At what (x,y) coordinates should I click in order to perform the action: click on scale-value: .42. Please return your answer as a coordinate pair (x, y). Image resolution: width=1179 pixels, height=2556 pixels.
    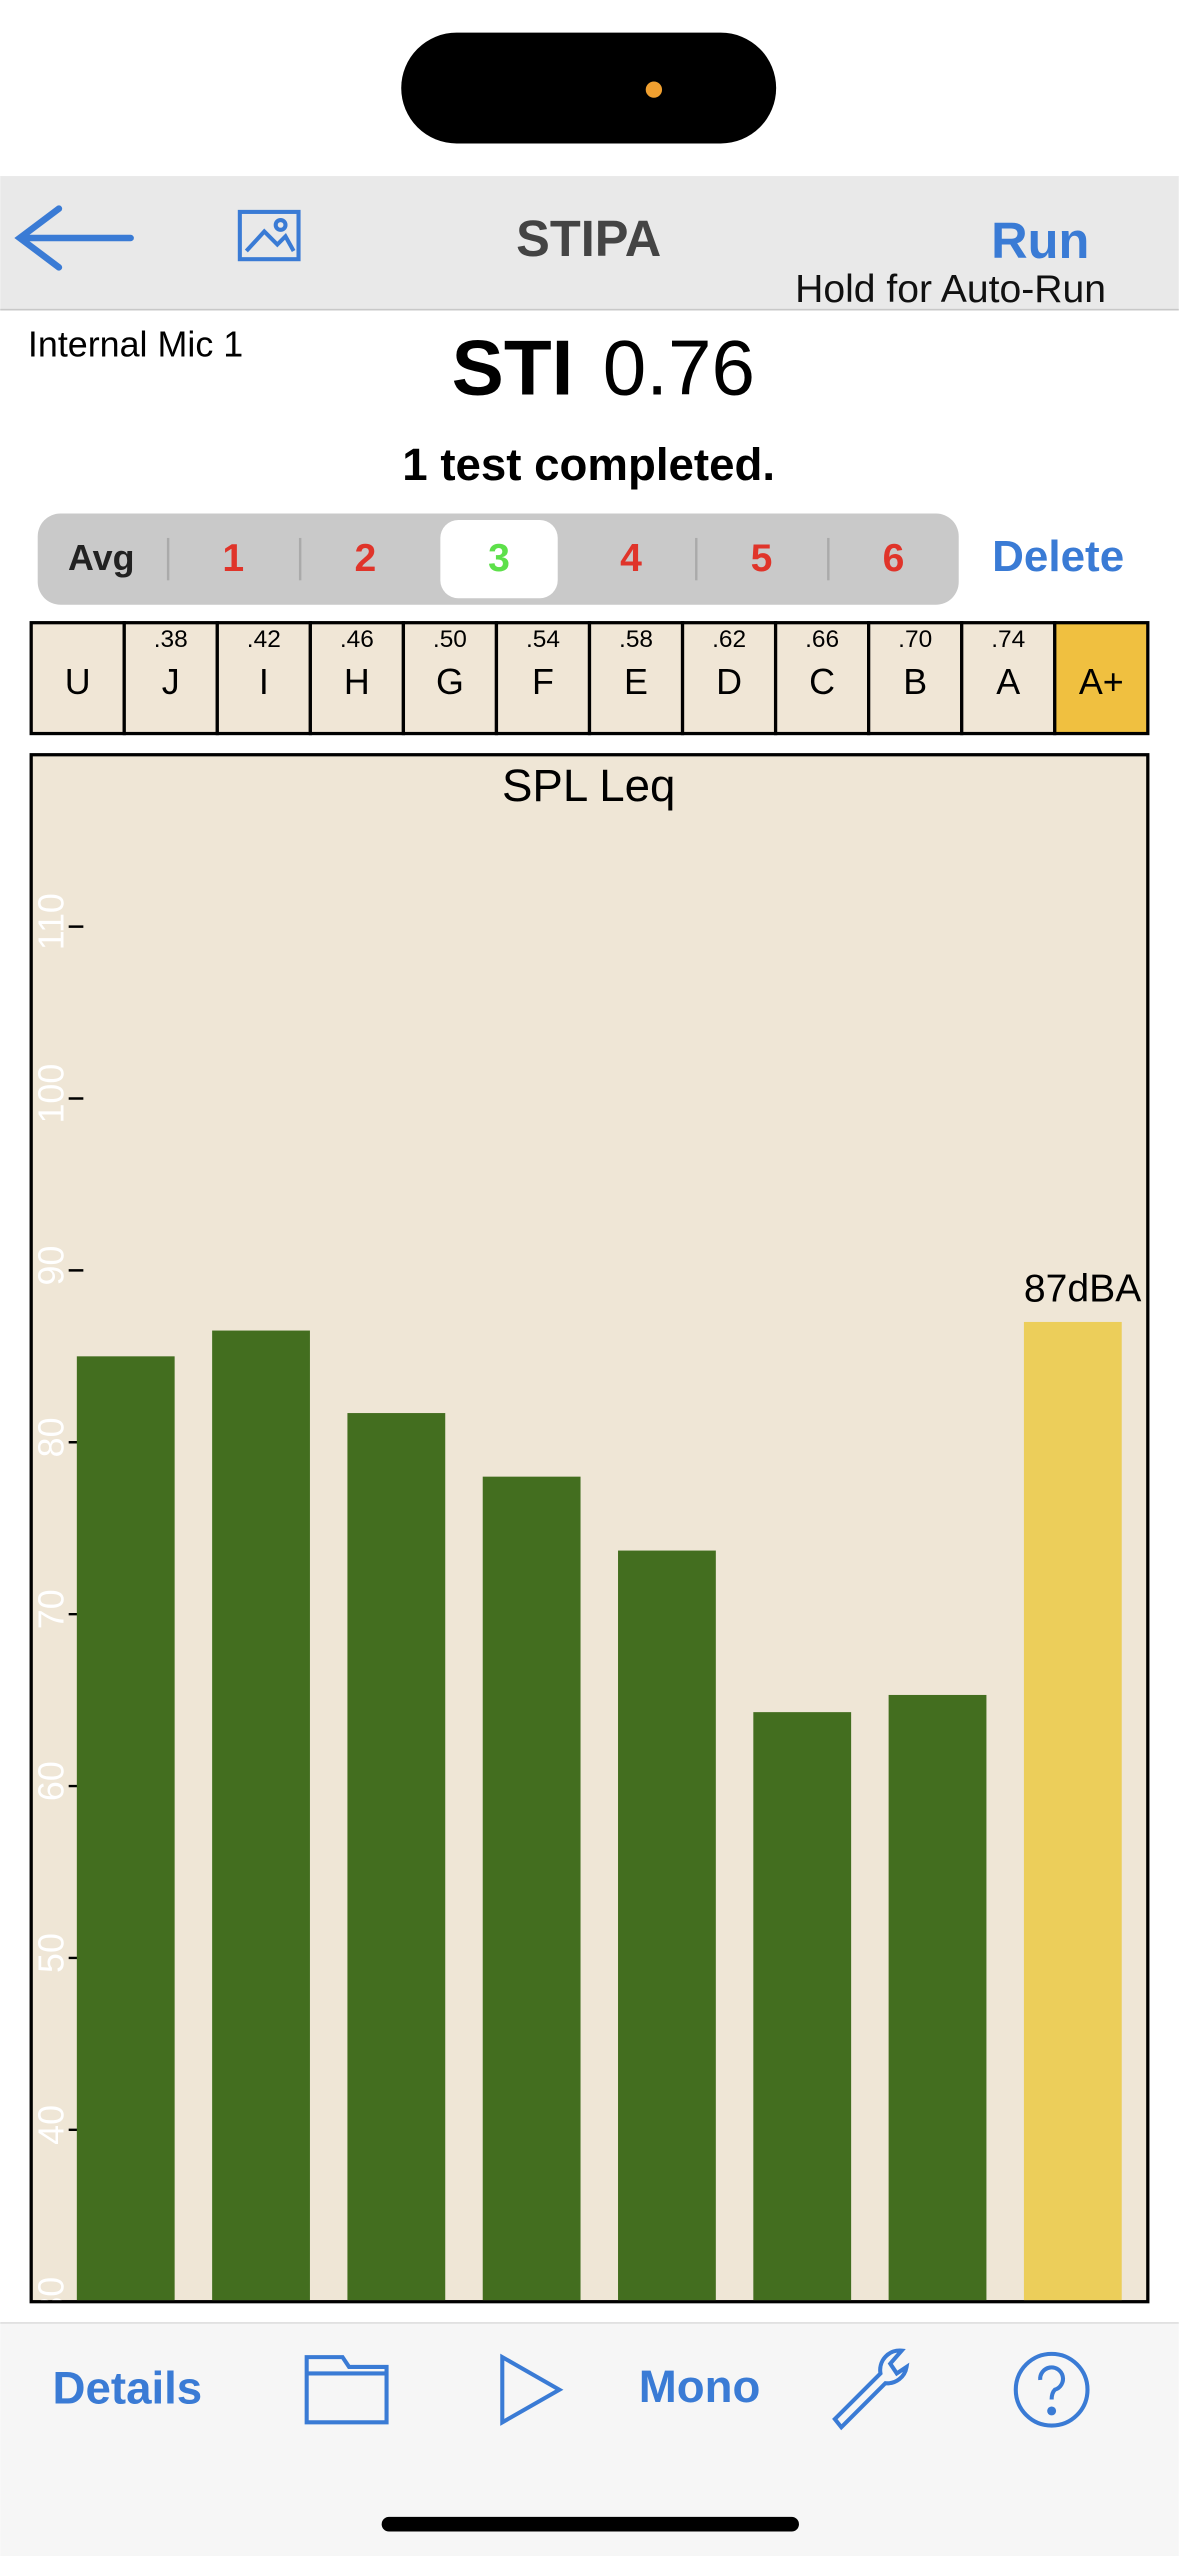
    Looking at the image, I should click on (264, 639).